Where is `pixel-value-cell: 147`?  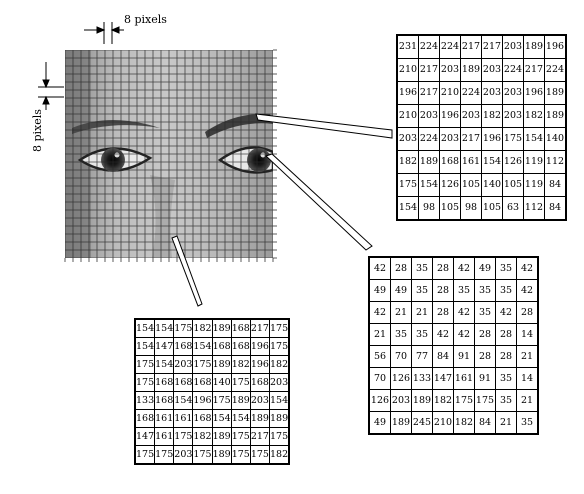
pixel-value-cell: 147 is located at coordinates (164, 346).